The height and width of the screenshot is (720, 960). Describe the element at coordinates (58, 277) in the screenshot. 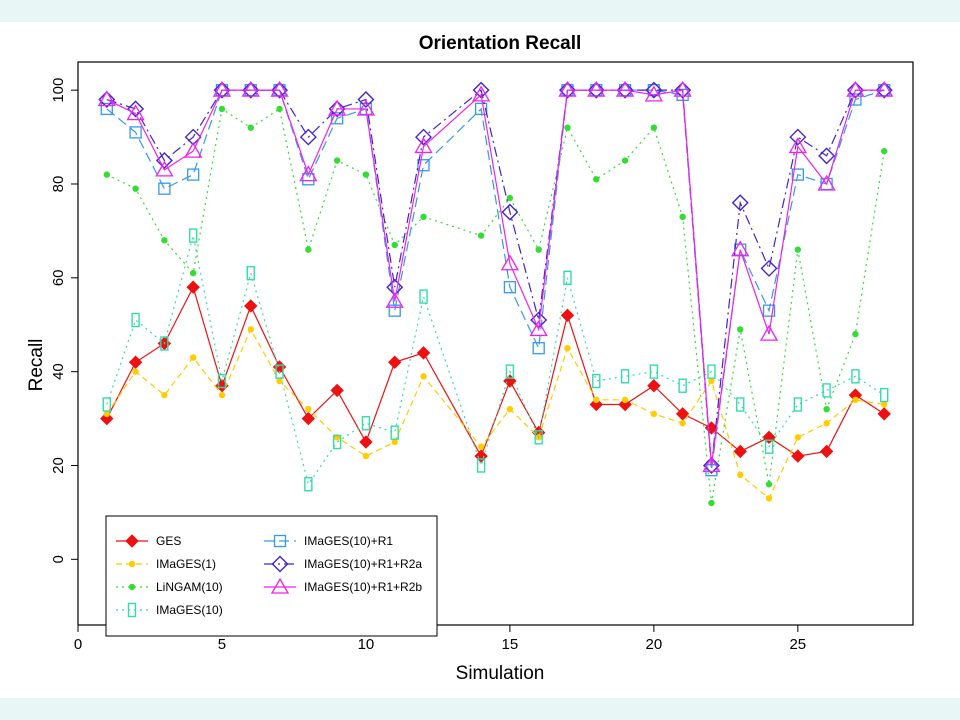

I see `y-tick-label: 60` at that location.